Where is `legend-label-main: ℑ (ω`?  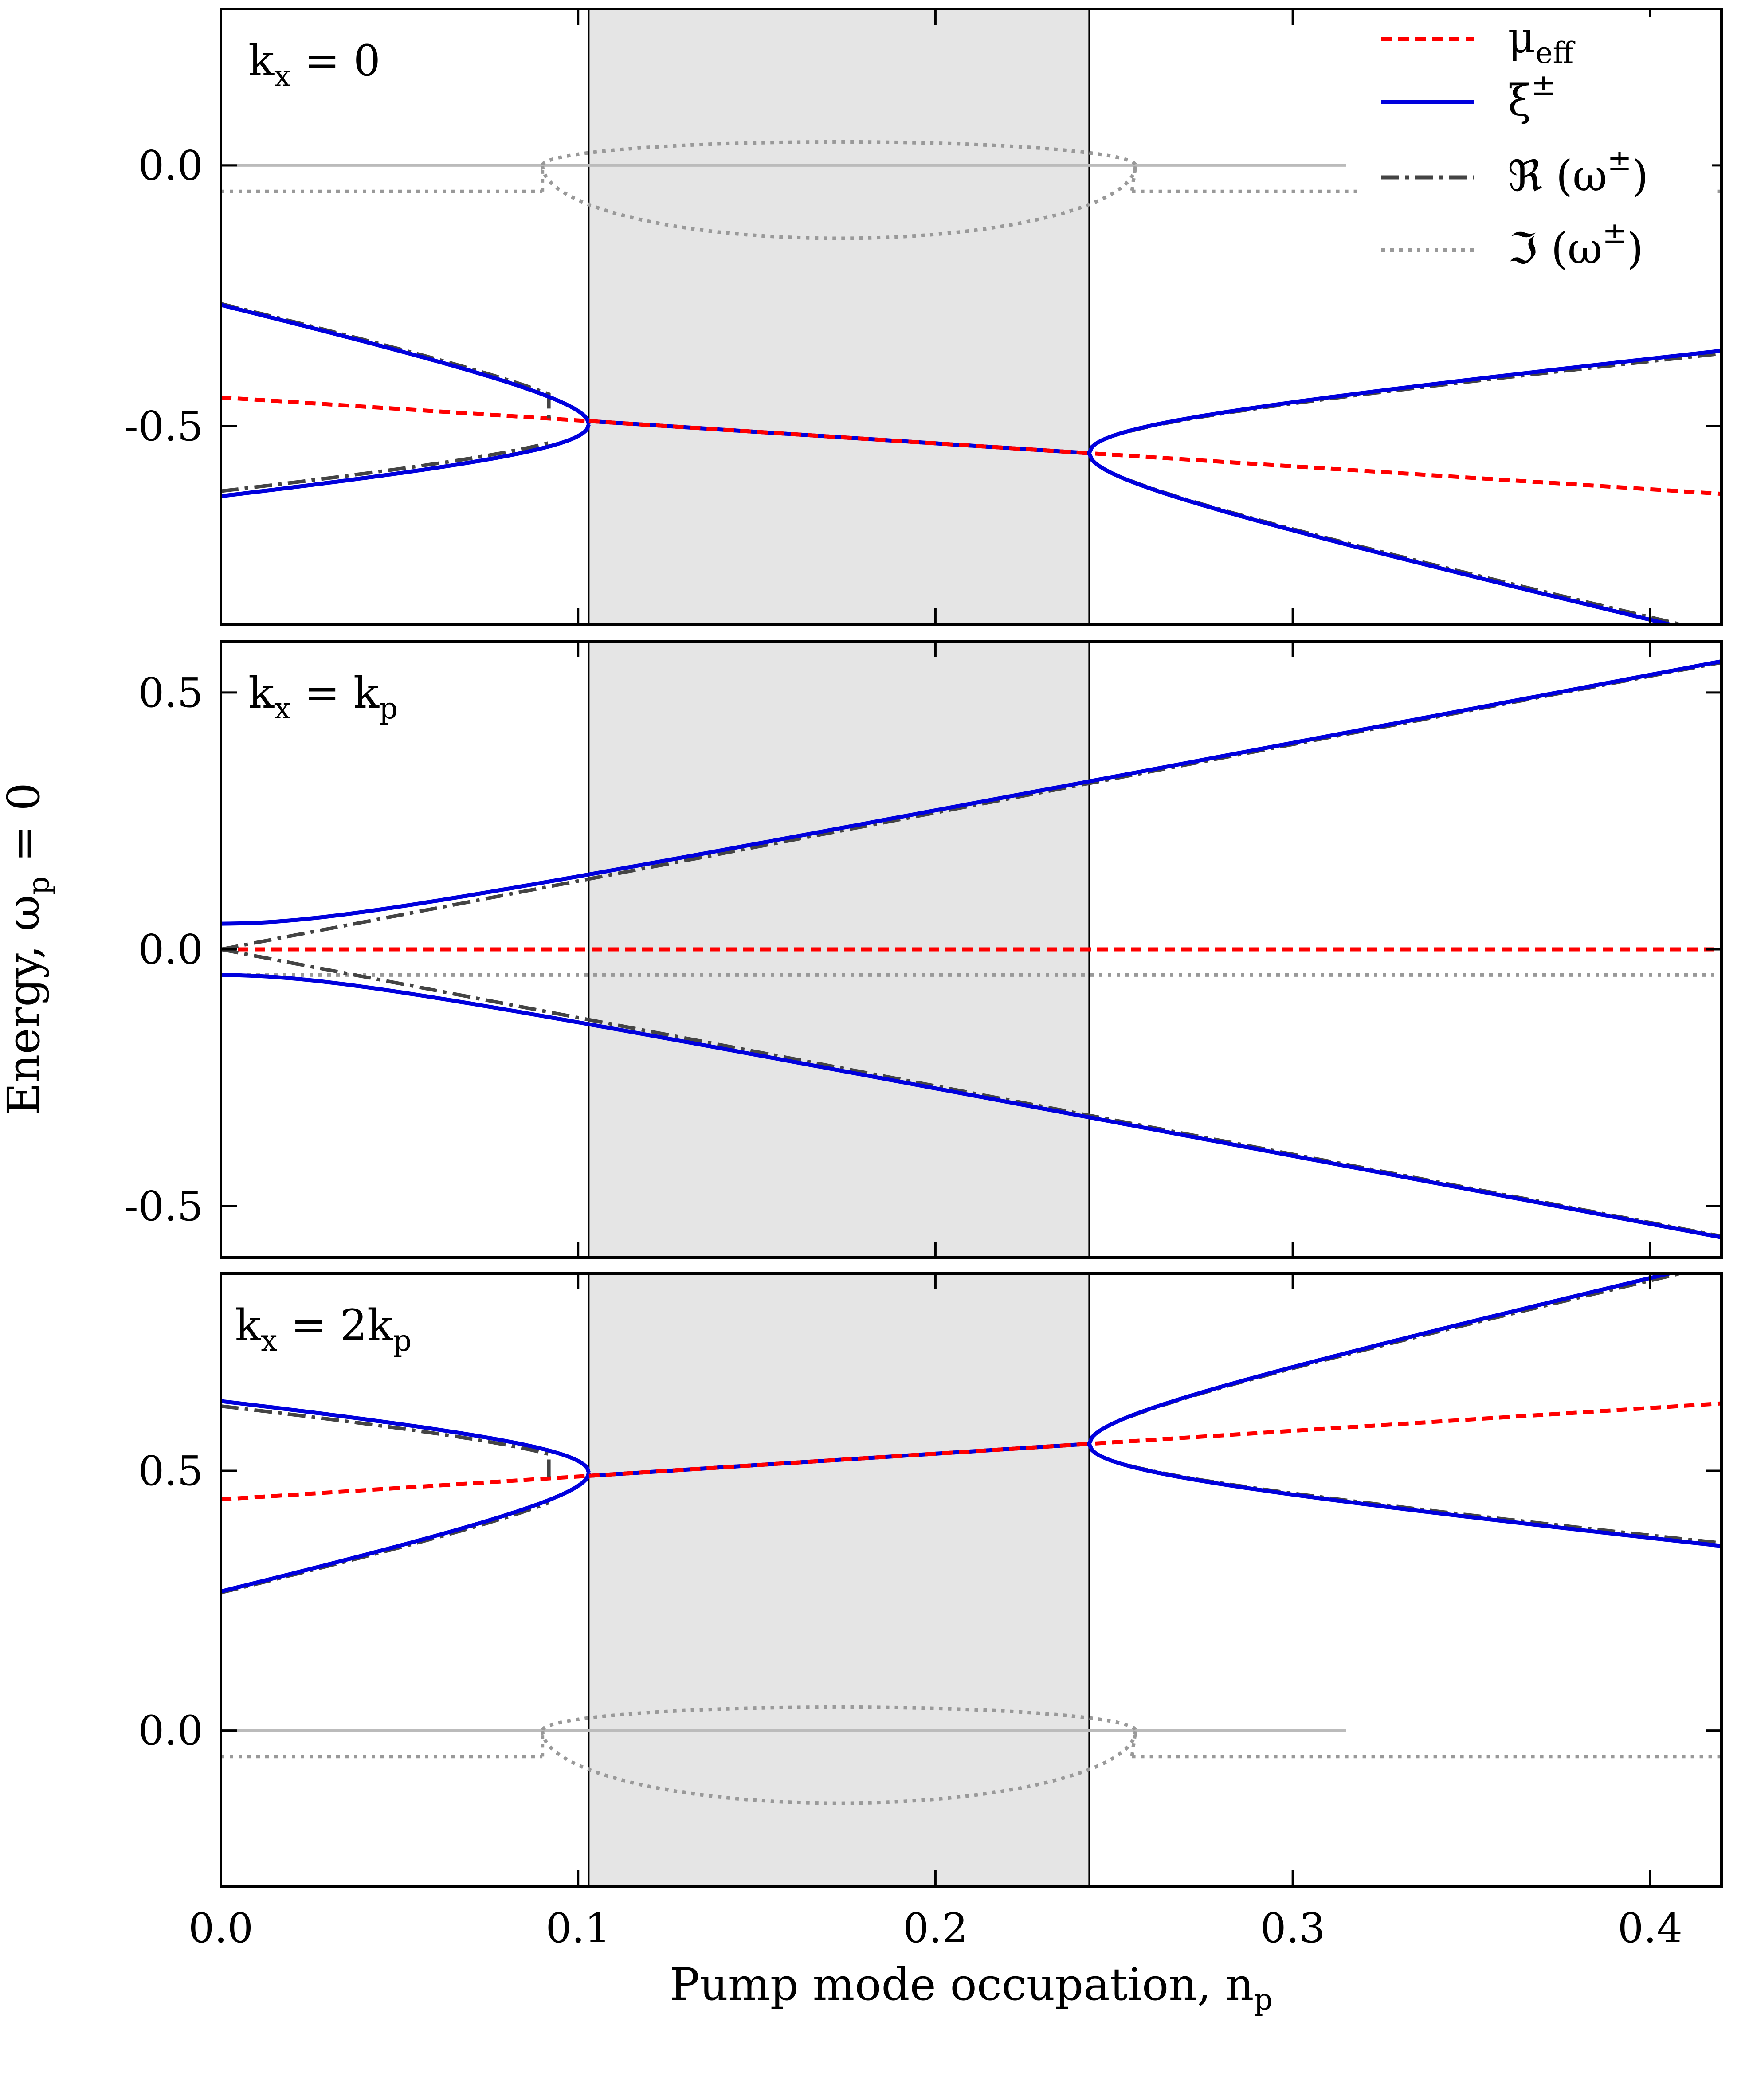 legend-label-main: ℑ (ω is located at coordinates (1555, 249).